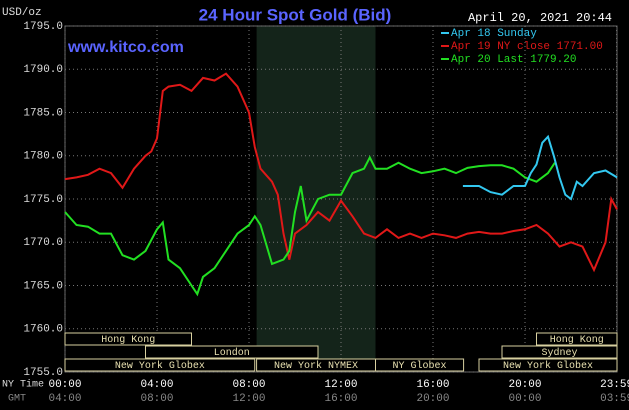 The width and height of the screenshot is (629, 410). What do you see at coordinates (524, 399) in the screenshot?
I see `x2-tick-label: 00:00` at bounding box center [524, 399].